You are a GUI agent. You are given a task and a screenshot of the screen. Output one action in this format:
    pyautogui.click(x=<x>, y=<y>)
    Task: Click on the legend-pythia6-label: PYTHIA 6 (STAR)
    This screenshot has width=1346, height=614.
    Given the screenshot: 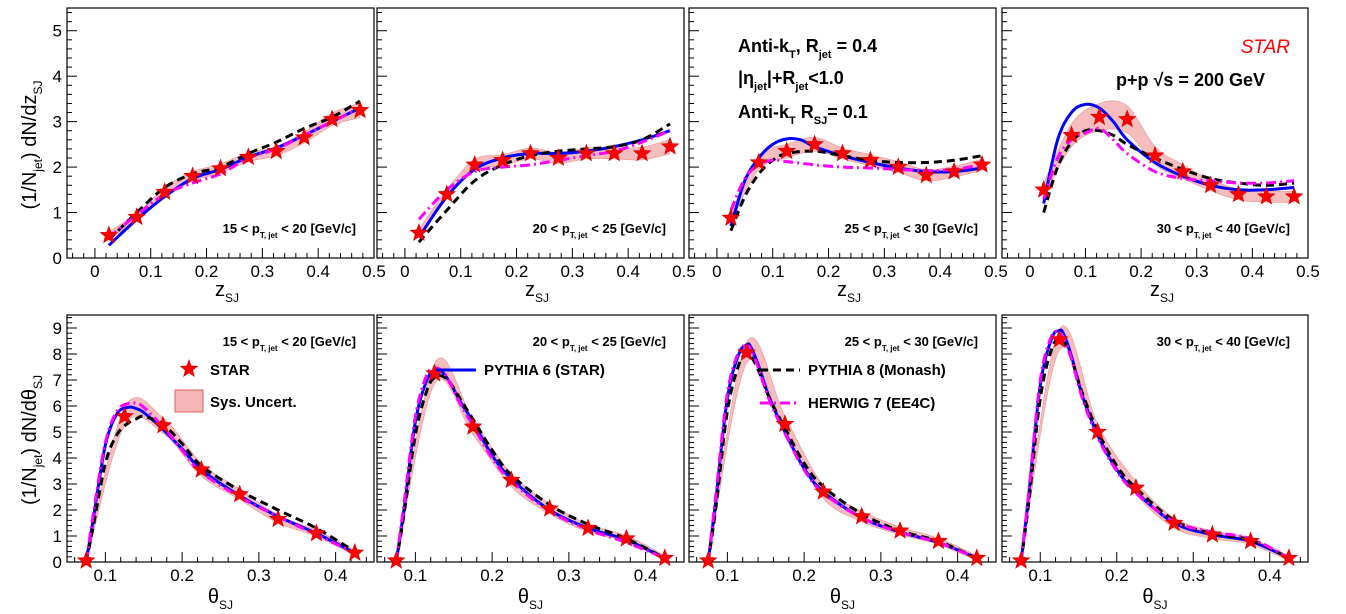 What is the action you would take?
    pyautogui.click(x=544, y=370)
    